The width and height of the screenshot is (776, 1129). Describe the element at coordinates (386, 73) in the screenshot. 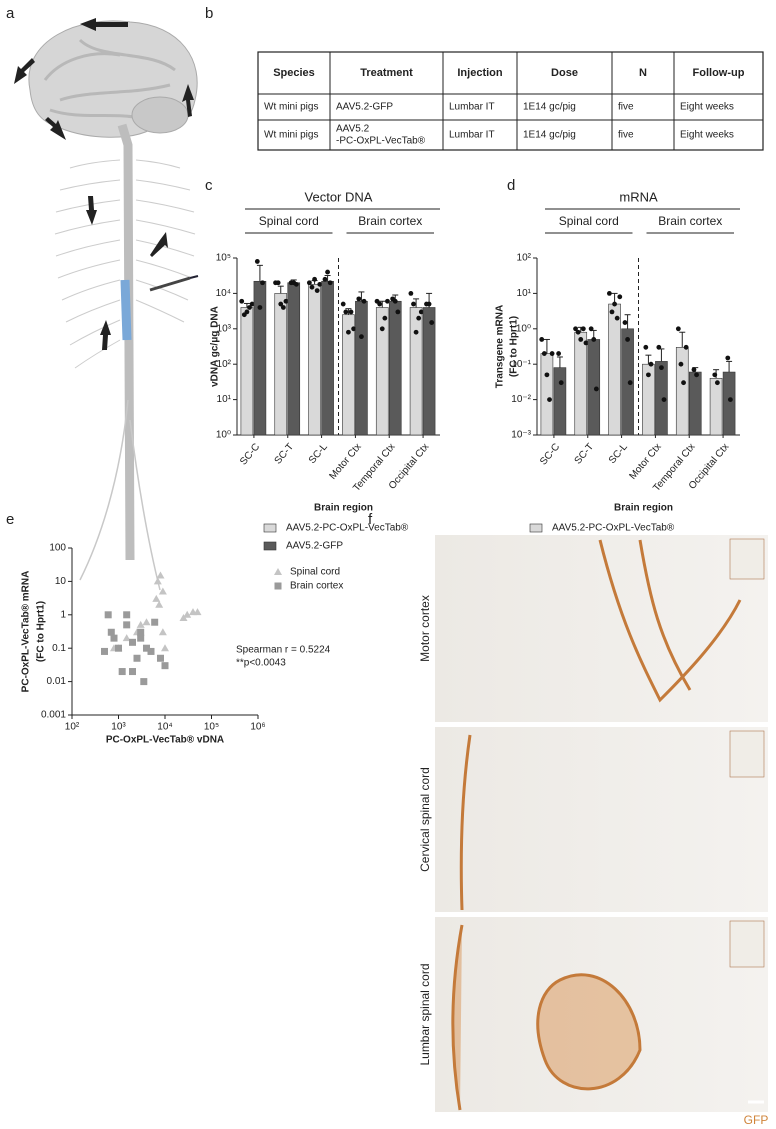

I see `table-header: Treatment` at that location.